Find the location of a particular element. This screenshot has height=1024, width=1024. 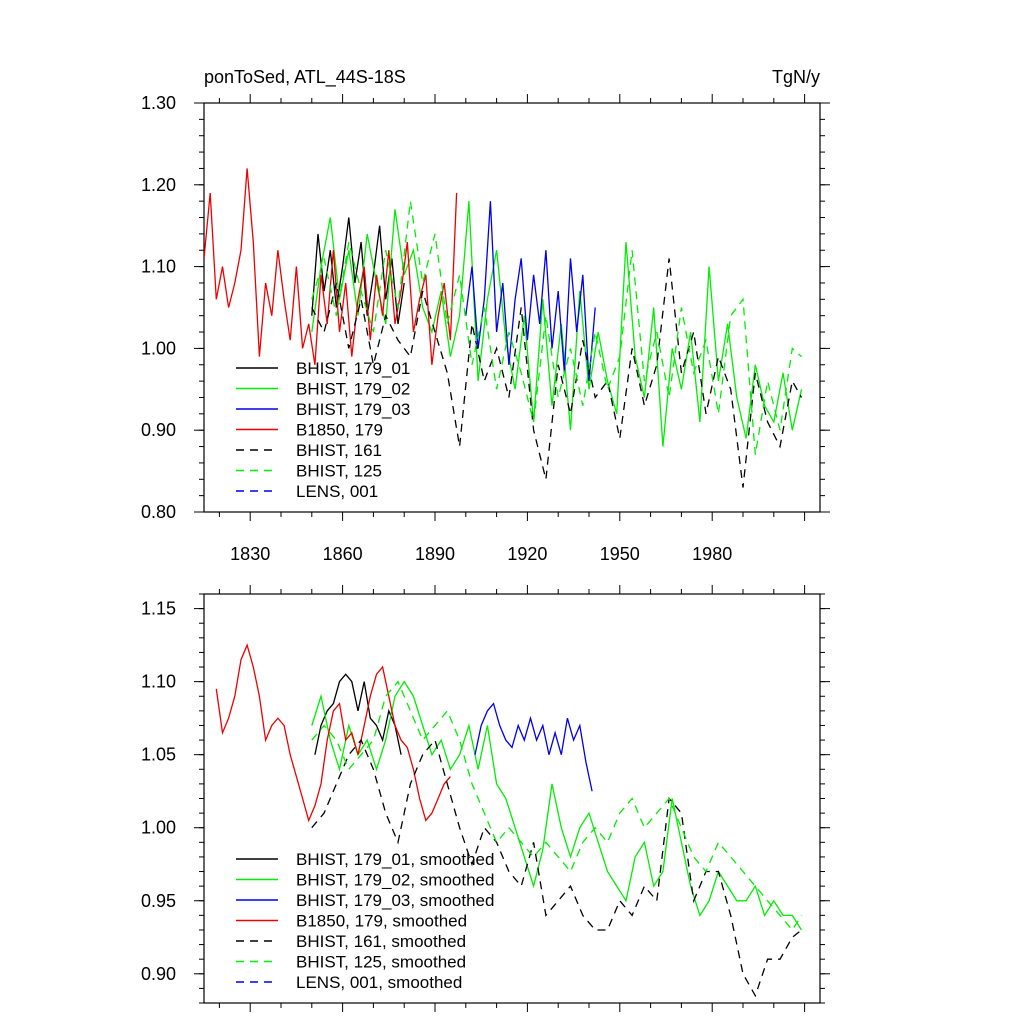

x-tick-label: 1860 is located at coordinates (343, 554).